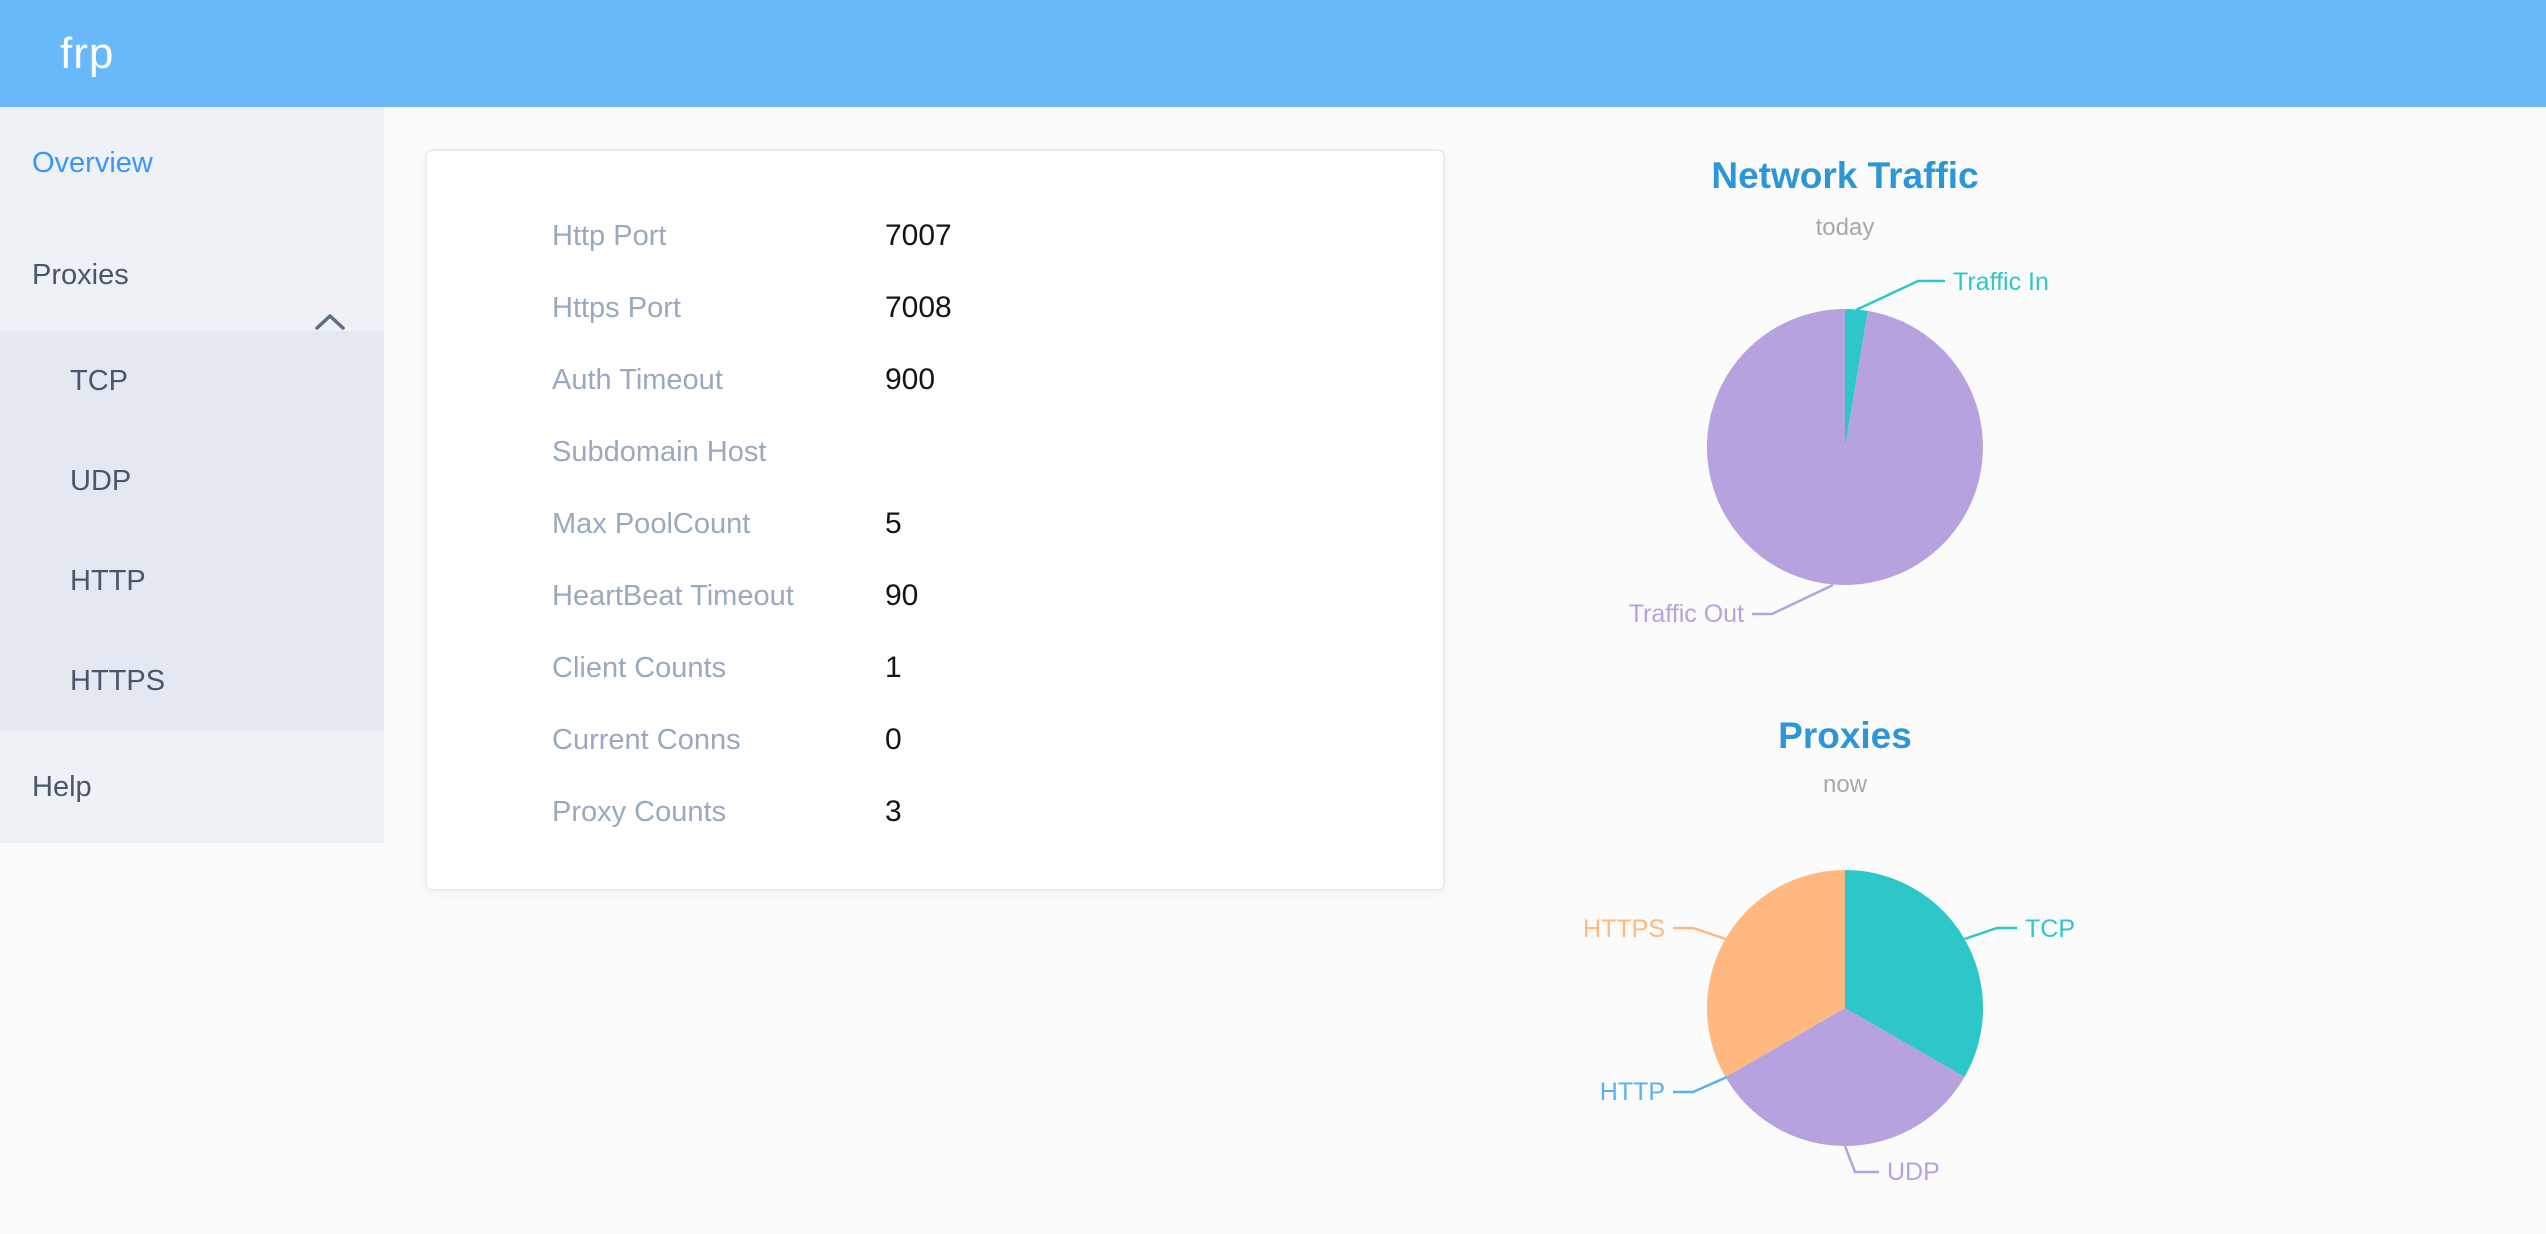  Describe the element at coordinates (639, 667) in the screenshot. I see `info-label: Client Counts` at that location.